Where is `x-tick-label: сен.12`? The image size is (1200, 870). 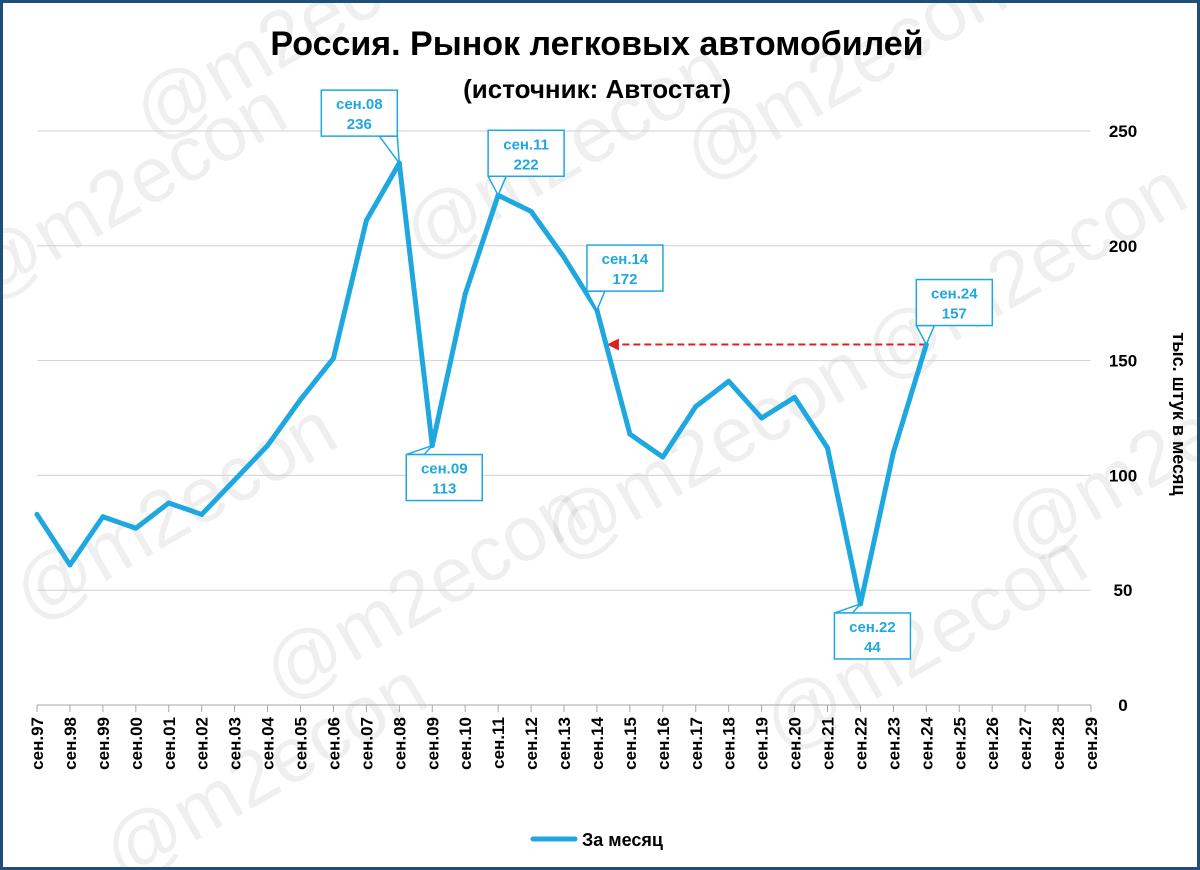
x-tick-label: сен.12 is located at coordinates (531, 743).